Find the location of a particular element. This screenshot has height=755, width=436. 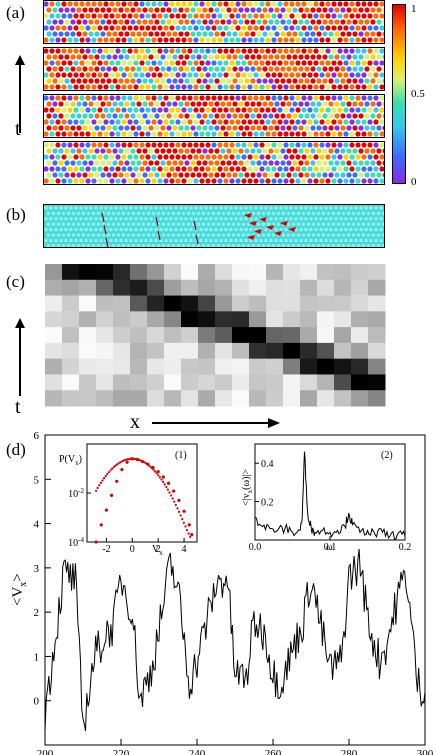

distribution-point is located at coordinates (115, 465).